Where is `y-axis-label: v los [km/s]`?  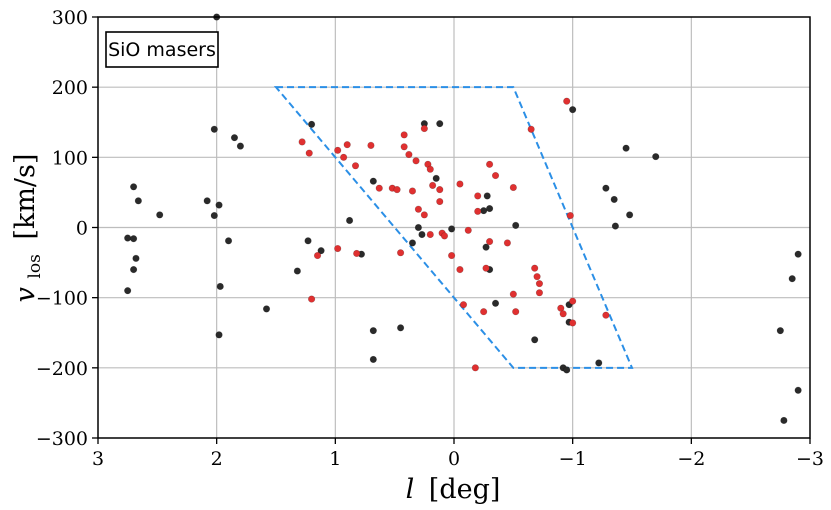 y-axis-label: v los [km/s] is located at coordinates (28, 228).